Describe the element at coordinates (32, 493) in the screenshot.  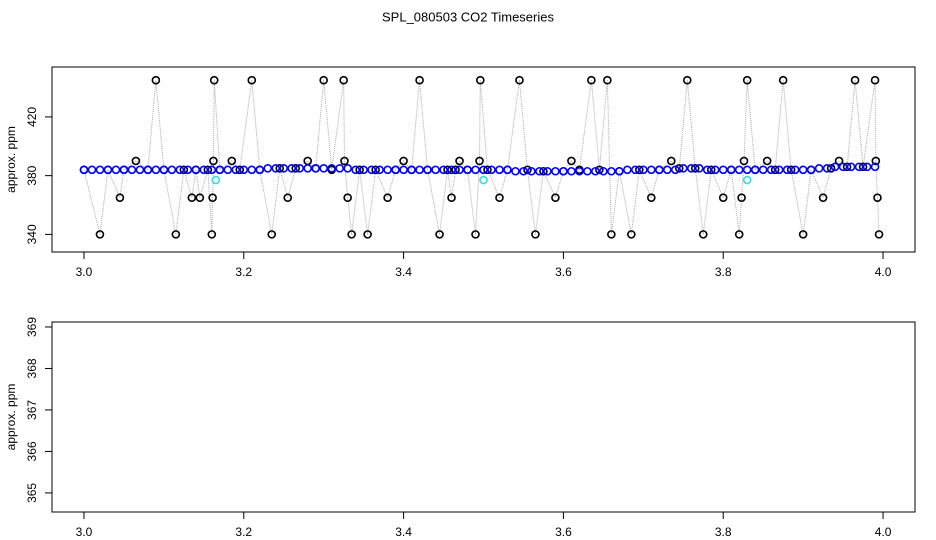
I see `y-tick-label: 365` at that location.